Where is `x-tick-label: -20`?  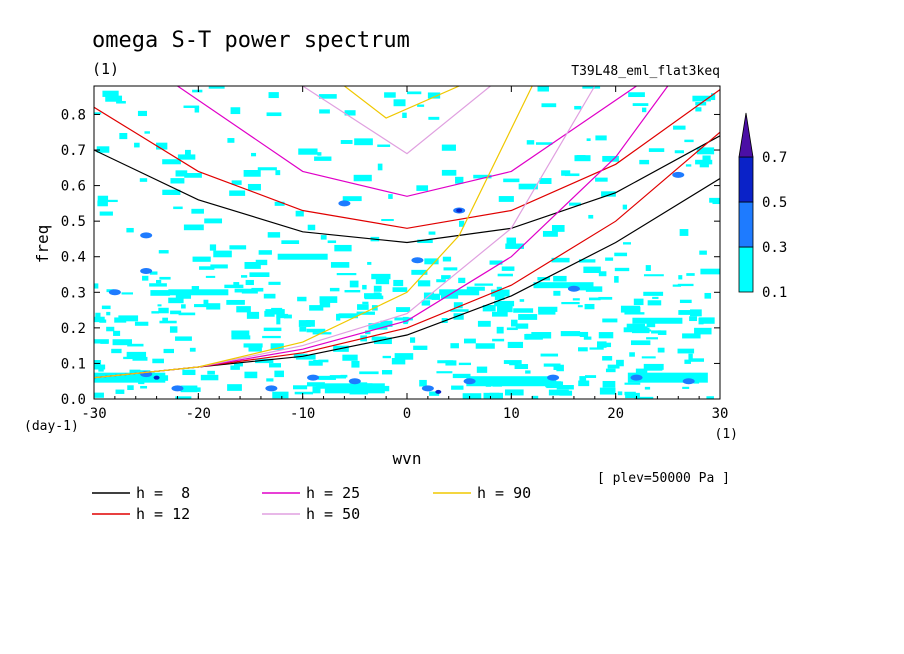
x-tick-label: -20 is located at coordinates (198, 414).